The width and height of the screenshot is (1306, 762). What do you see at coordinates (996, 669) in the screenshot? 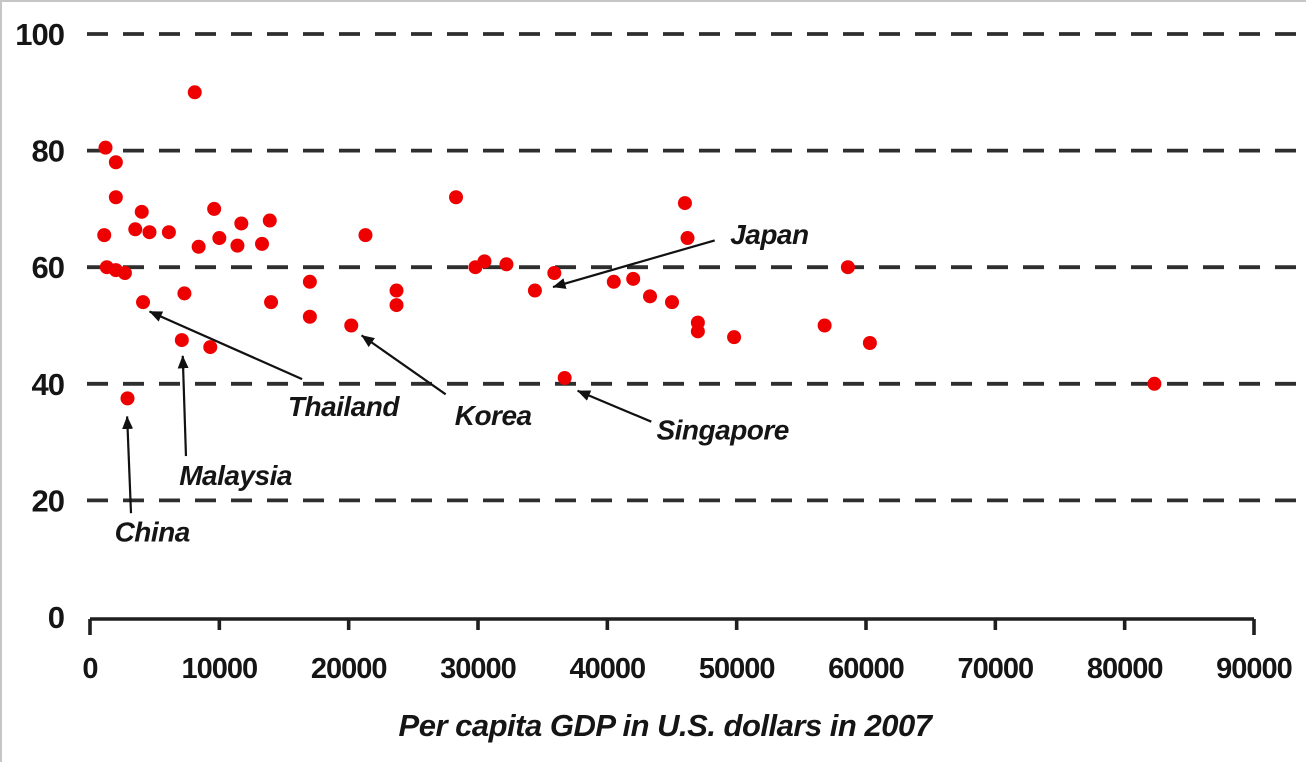
I see `x-tick-label-70000: 70000` at bounding box center [996, 669].